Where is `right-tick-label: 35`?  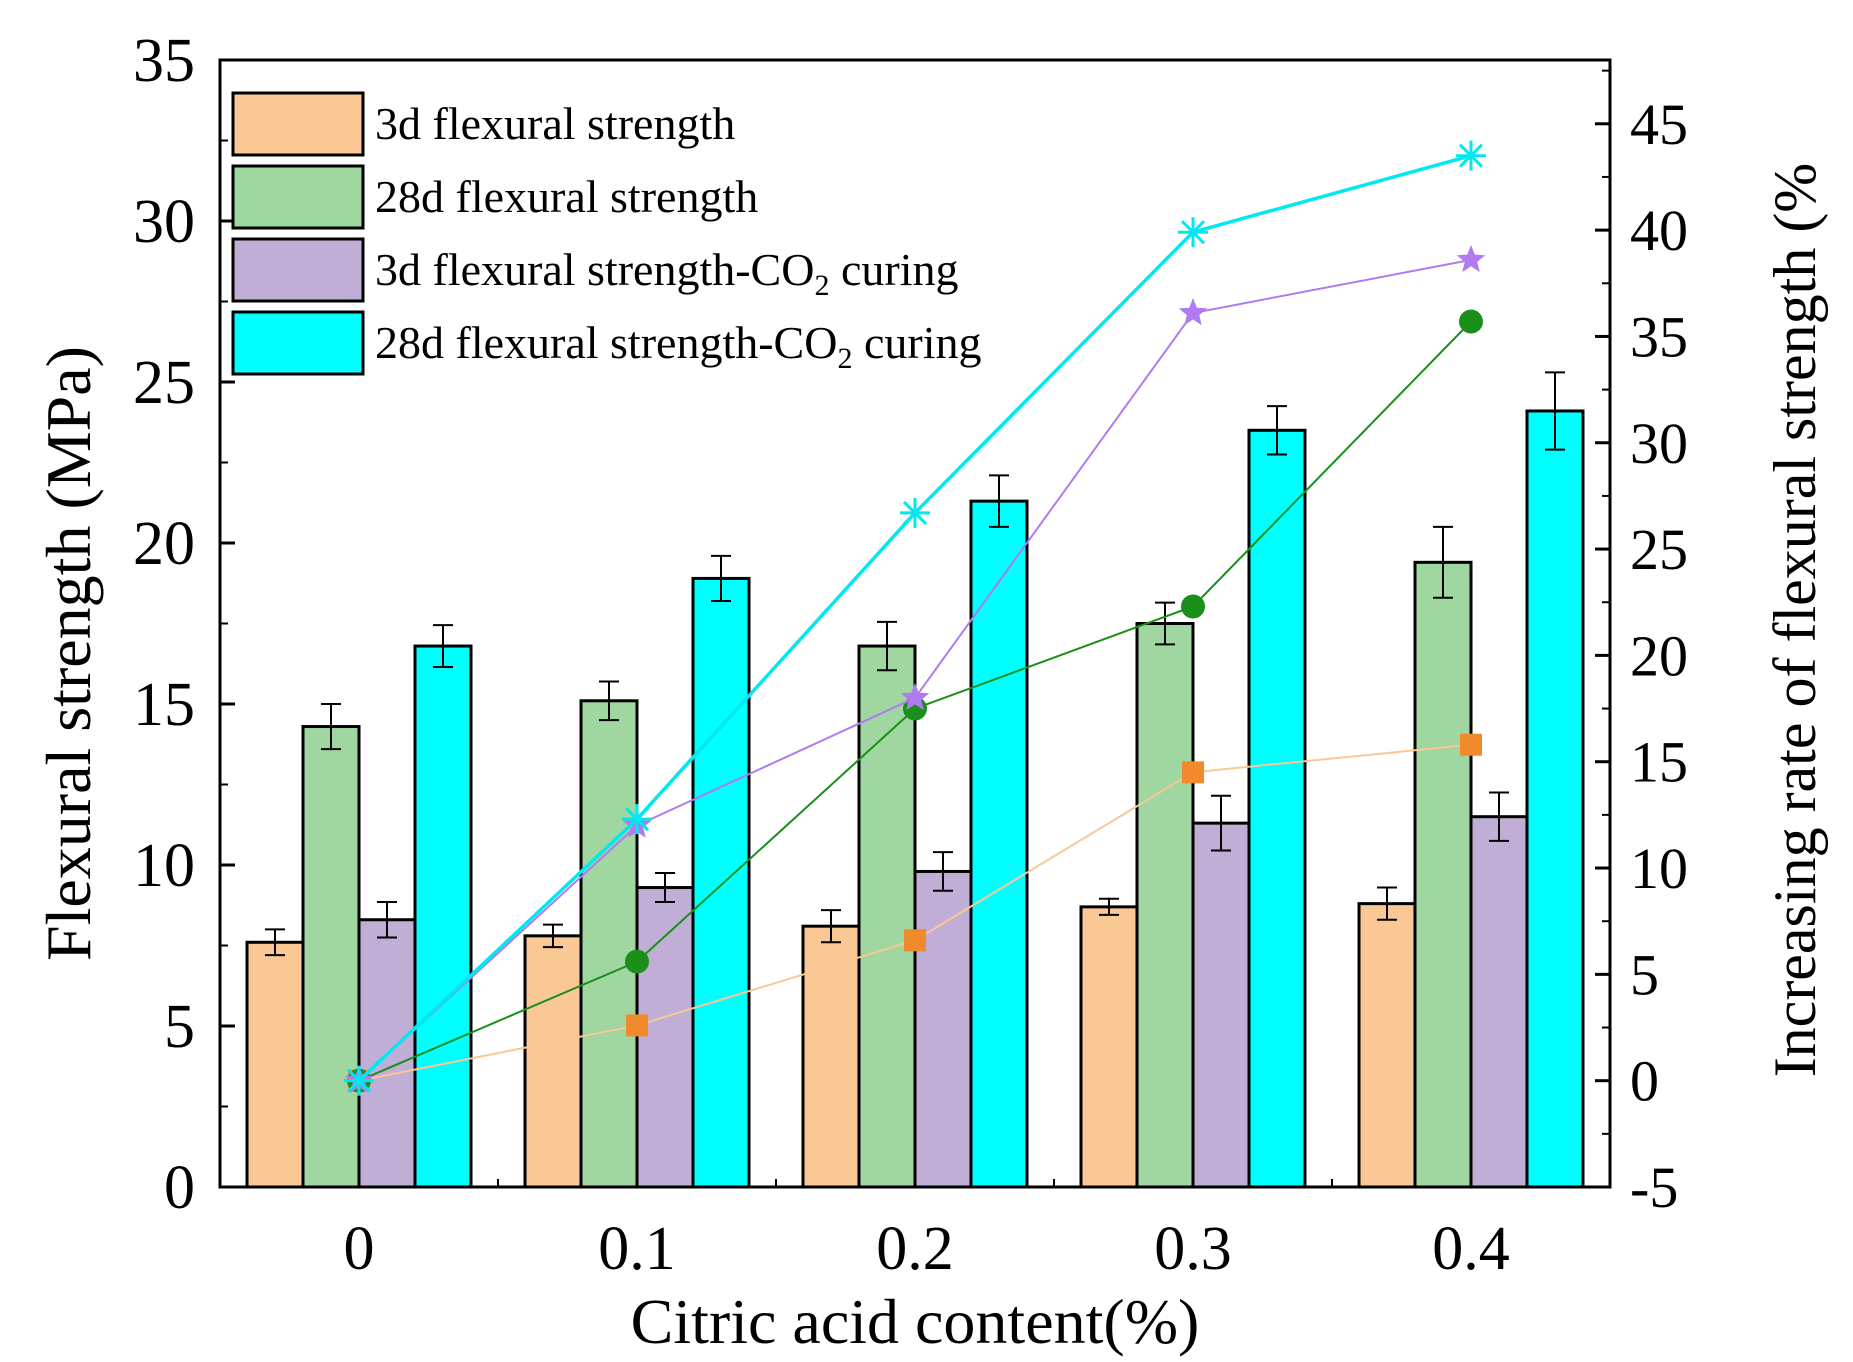 right-tick-label: 35 is located at coordinates (1659, 336).